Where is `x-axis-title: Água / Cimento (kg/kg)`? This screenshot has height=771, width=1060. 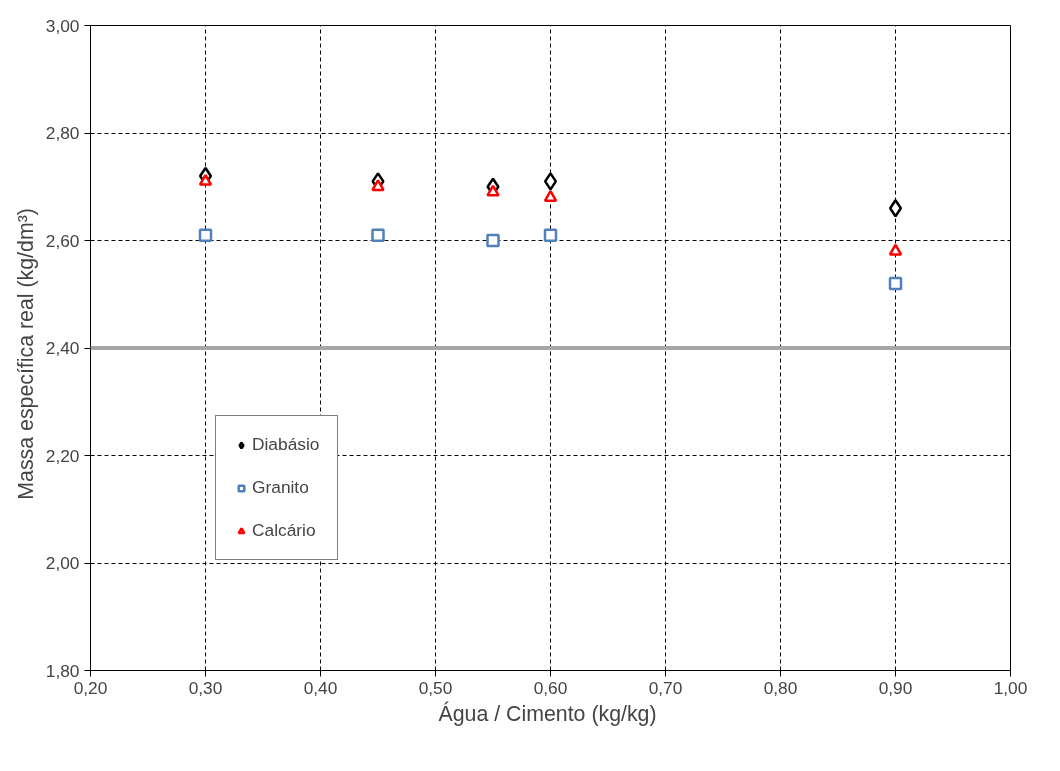
x-axis-title: Água / Cimento (kg/kg) is located at coordinates (547, 713).